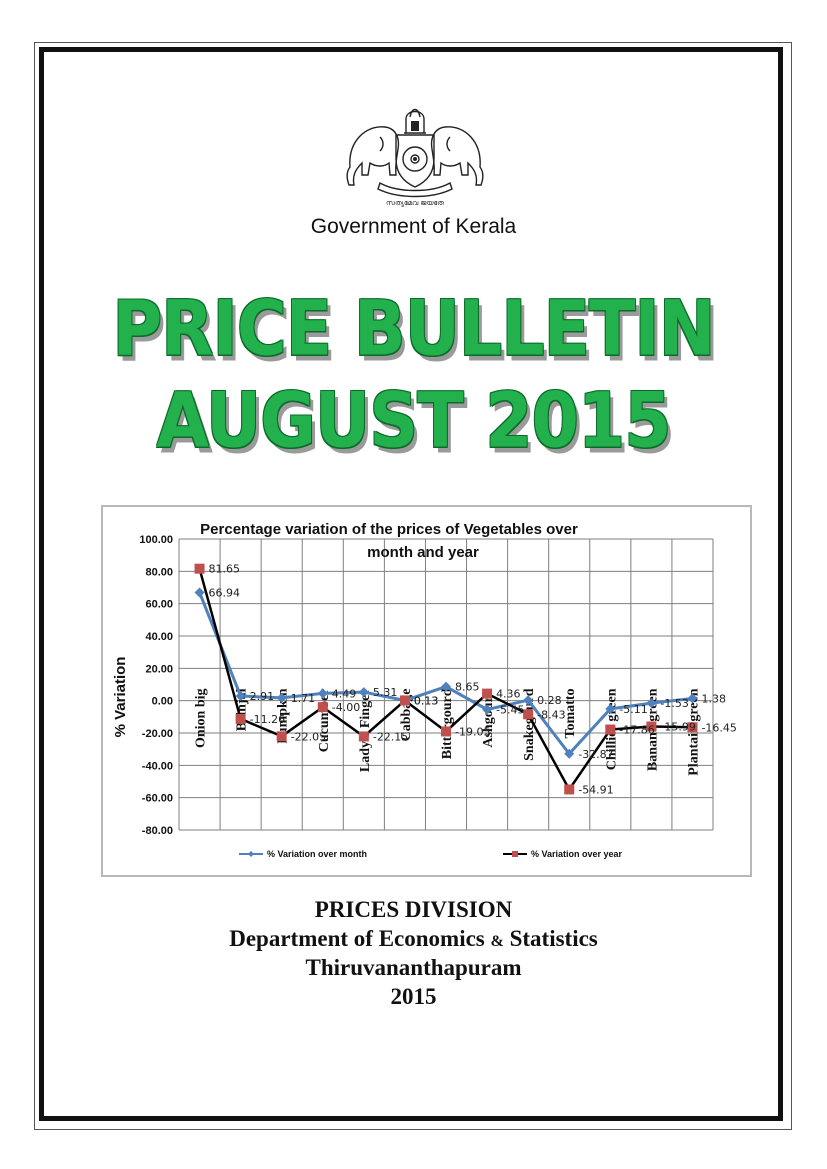  I want to click on department-name-a: Department of Economics, so click(357, 938).